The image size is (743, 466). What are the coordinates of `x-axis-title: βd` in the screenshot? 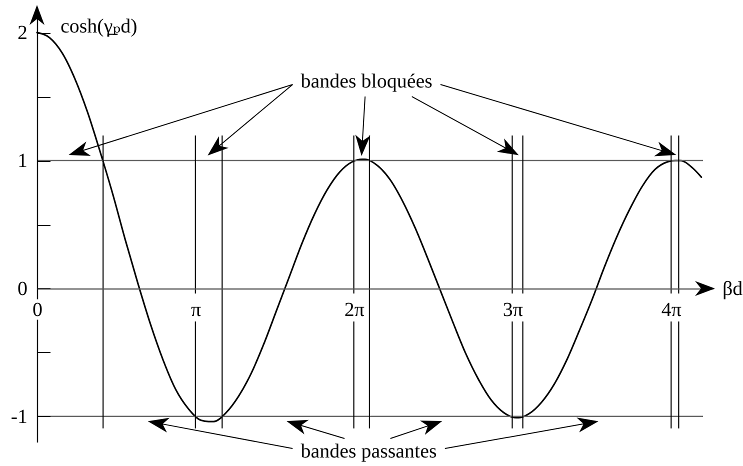 It's located at (732, 289).